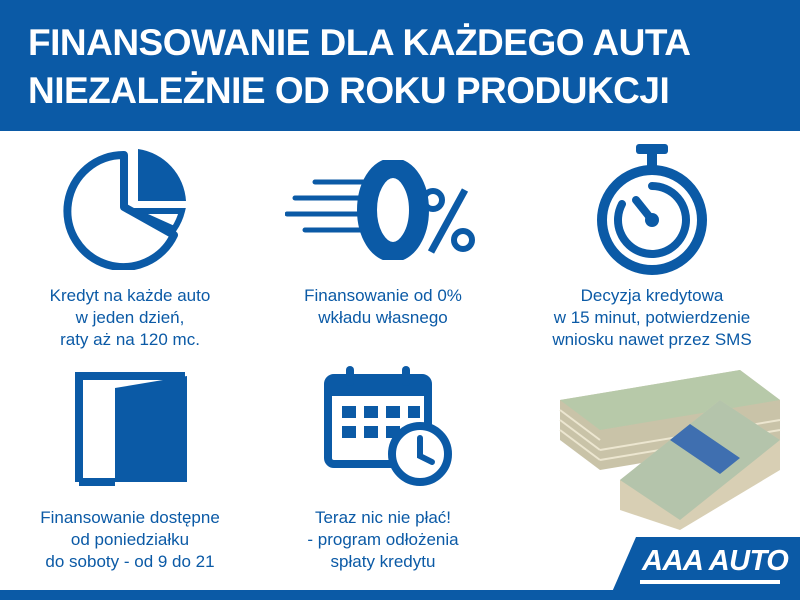  What do you see at coordinates (652, 209) in the screenshot?
I see `stopwatch-icon` at bounding box center [652, 209].